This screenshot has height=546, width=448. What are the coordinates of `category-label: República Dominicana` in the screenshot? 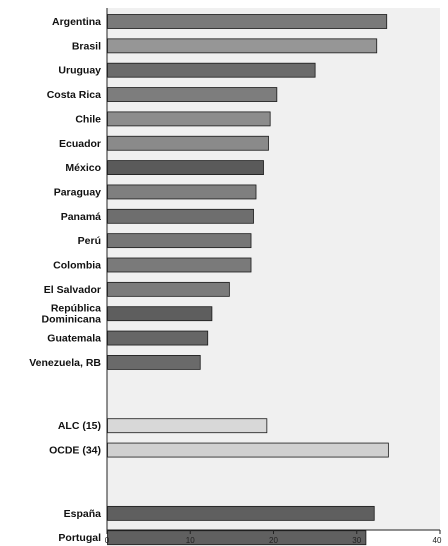 It's located at (71, 314).